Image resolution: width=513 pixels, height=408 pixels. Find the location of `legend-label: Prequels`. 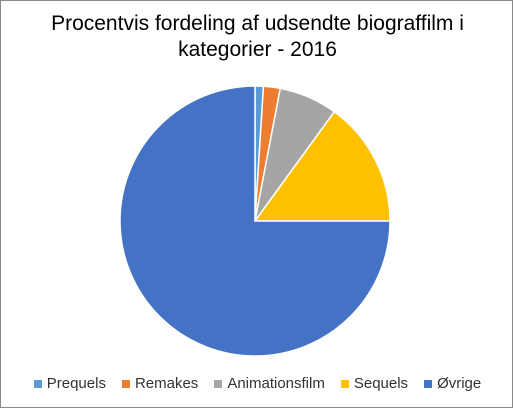

legend-label: Prequels is located at coordinates (76, 383).